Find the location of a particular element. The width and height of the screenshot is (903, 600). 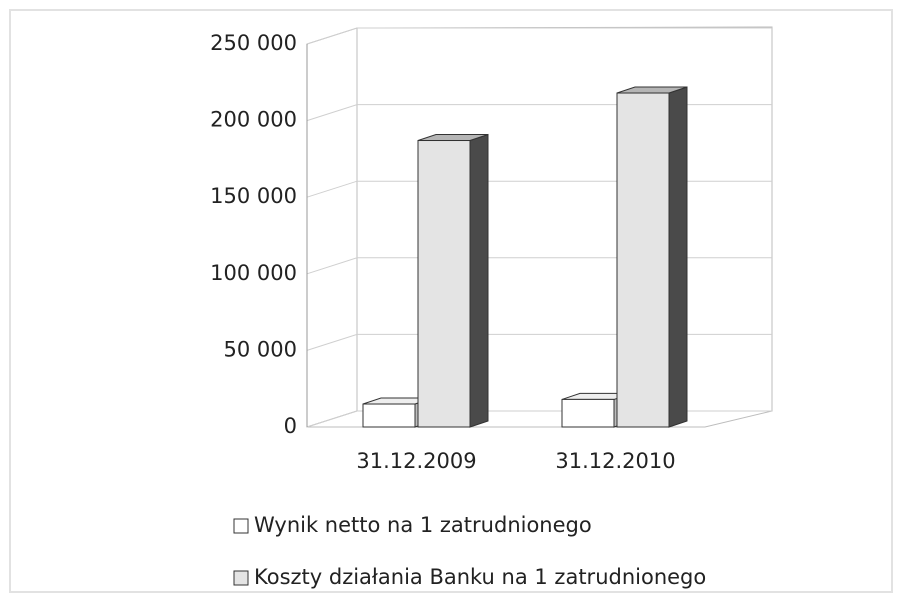

legend-label: Wynik netto na 1 zatrudnionego is located at coordinates (423, 525).